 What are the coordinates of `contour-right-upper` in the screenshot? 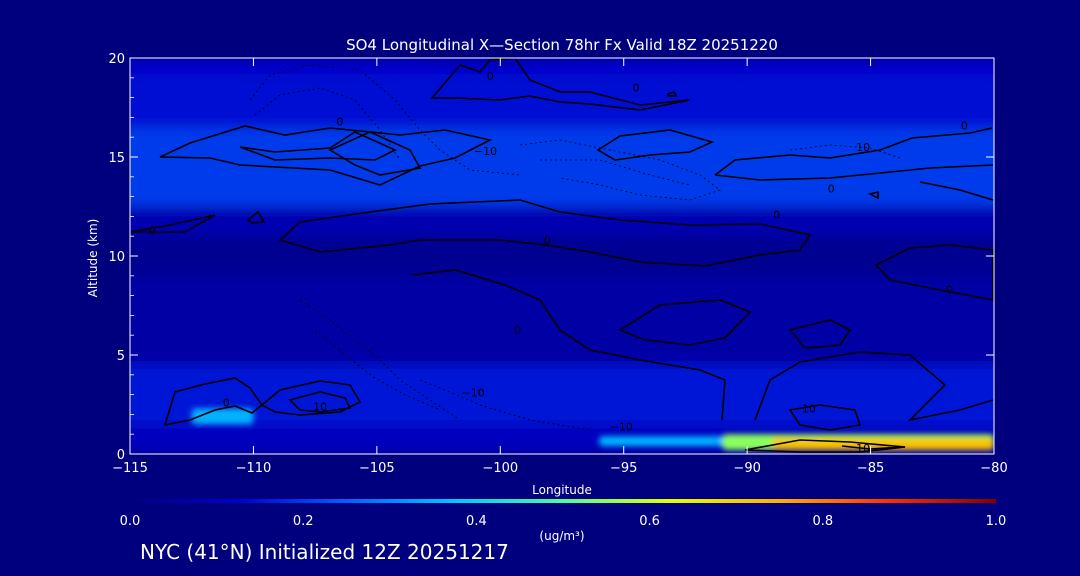 It's located at (655, 145).